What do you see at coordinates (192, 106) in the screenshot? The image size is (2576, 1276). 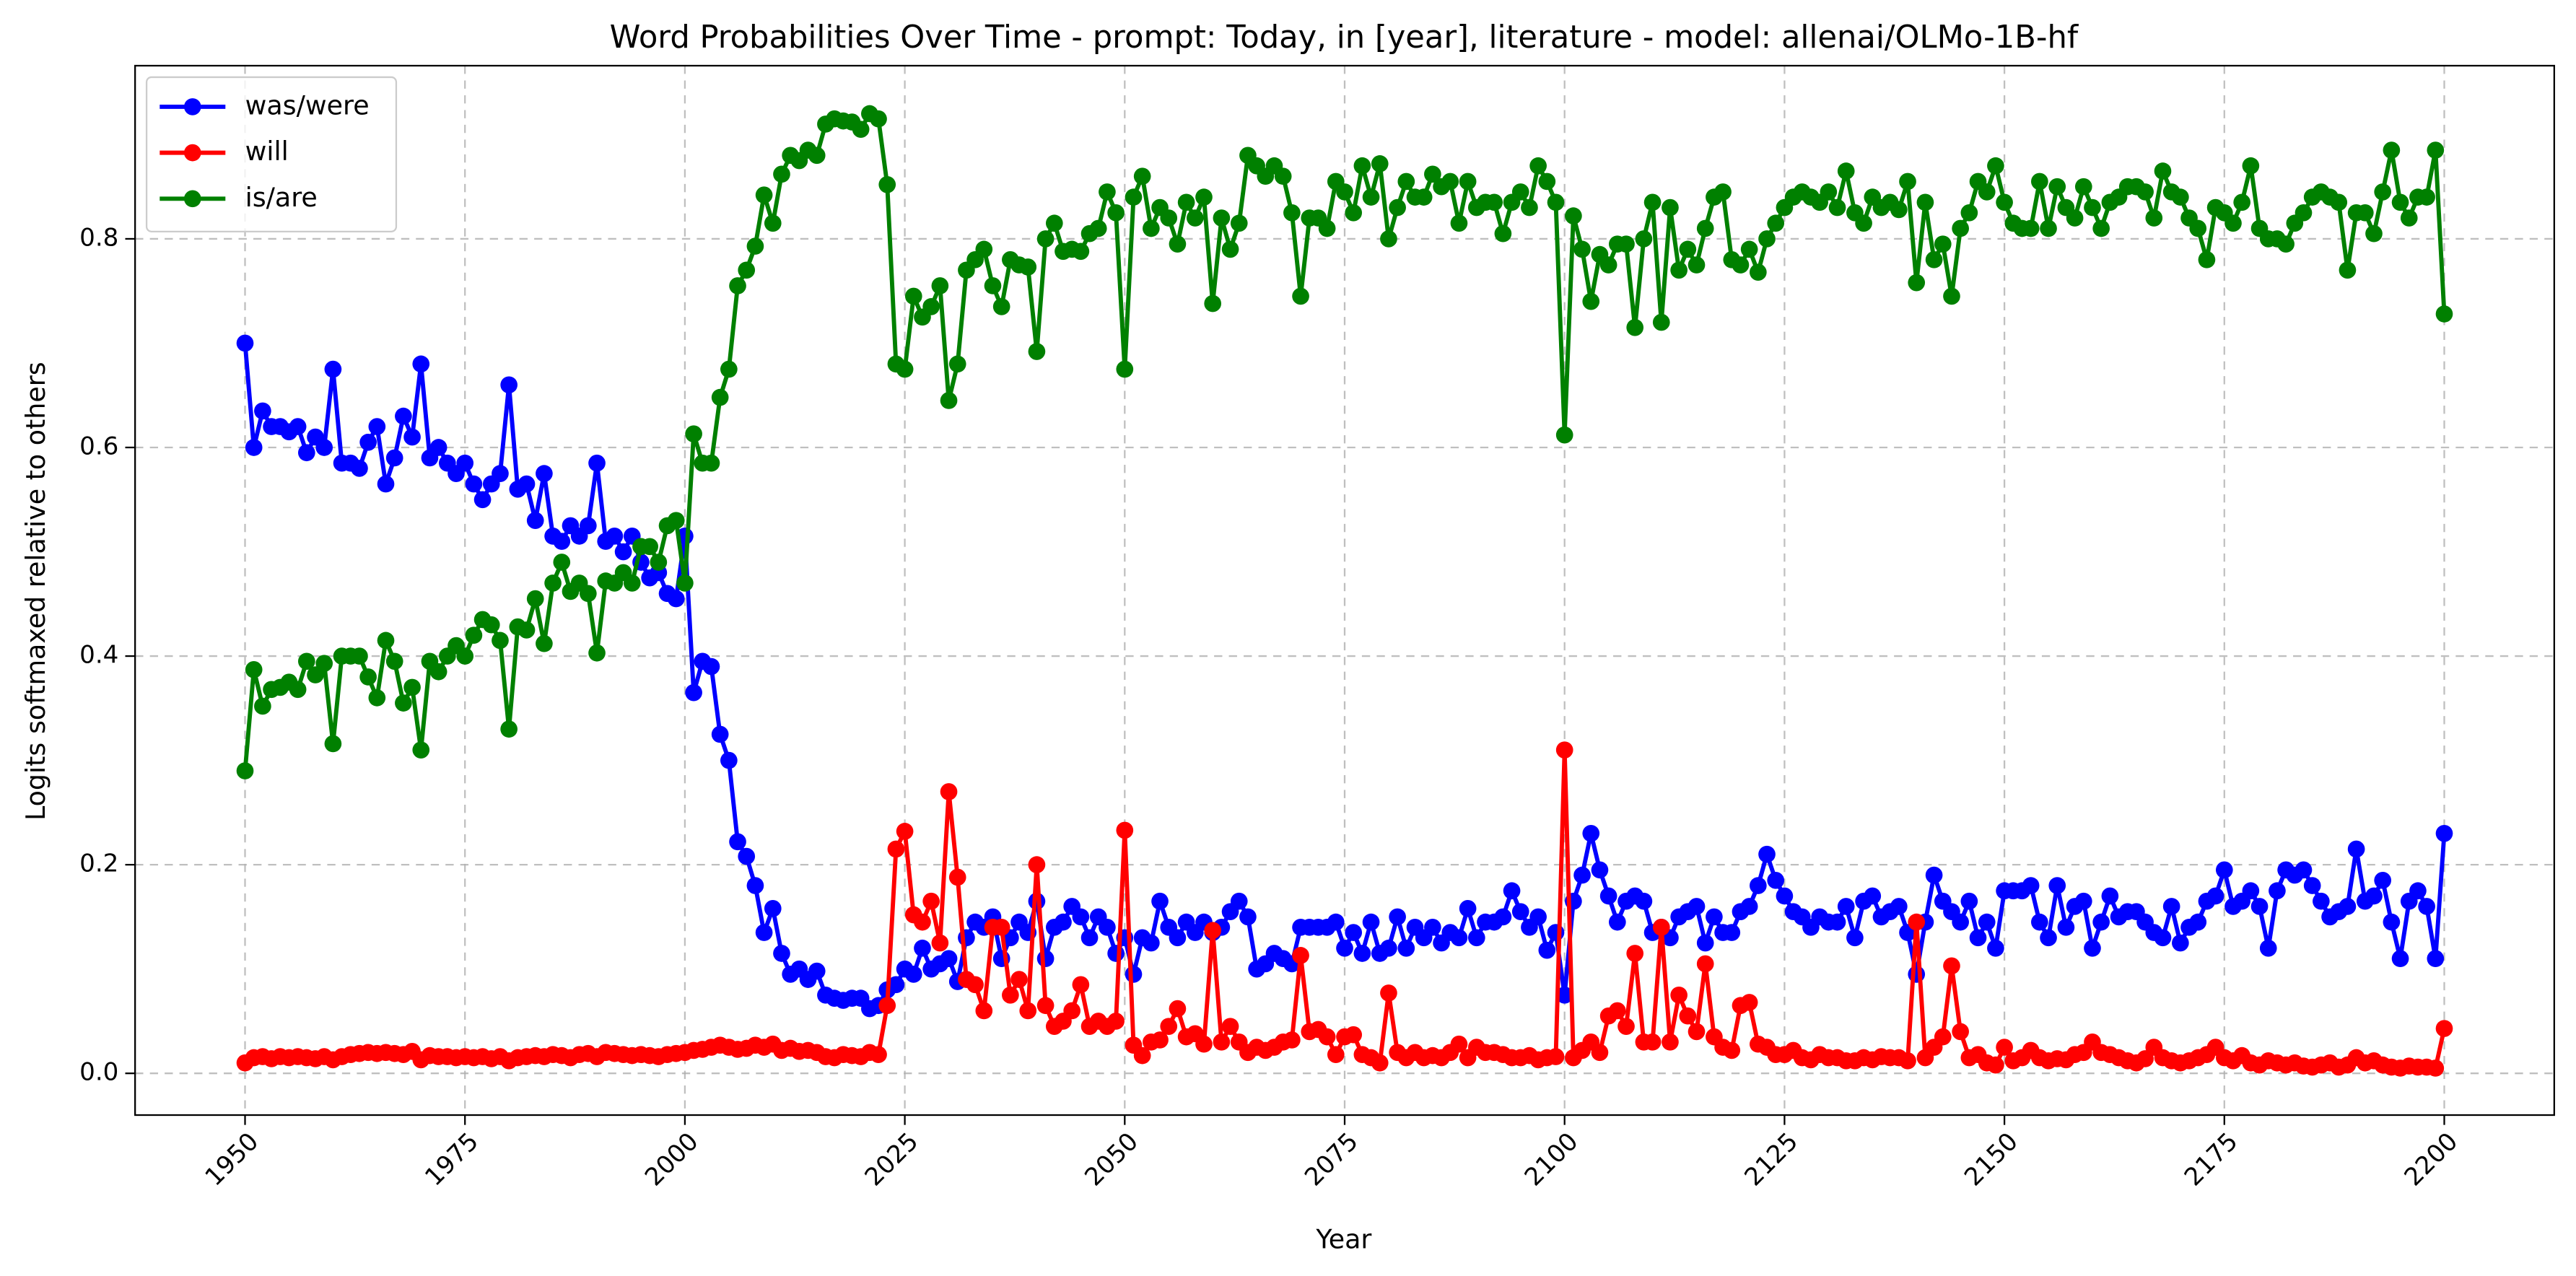 I see `legend-marker` at bounding box center [192, 106].